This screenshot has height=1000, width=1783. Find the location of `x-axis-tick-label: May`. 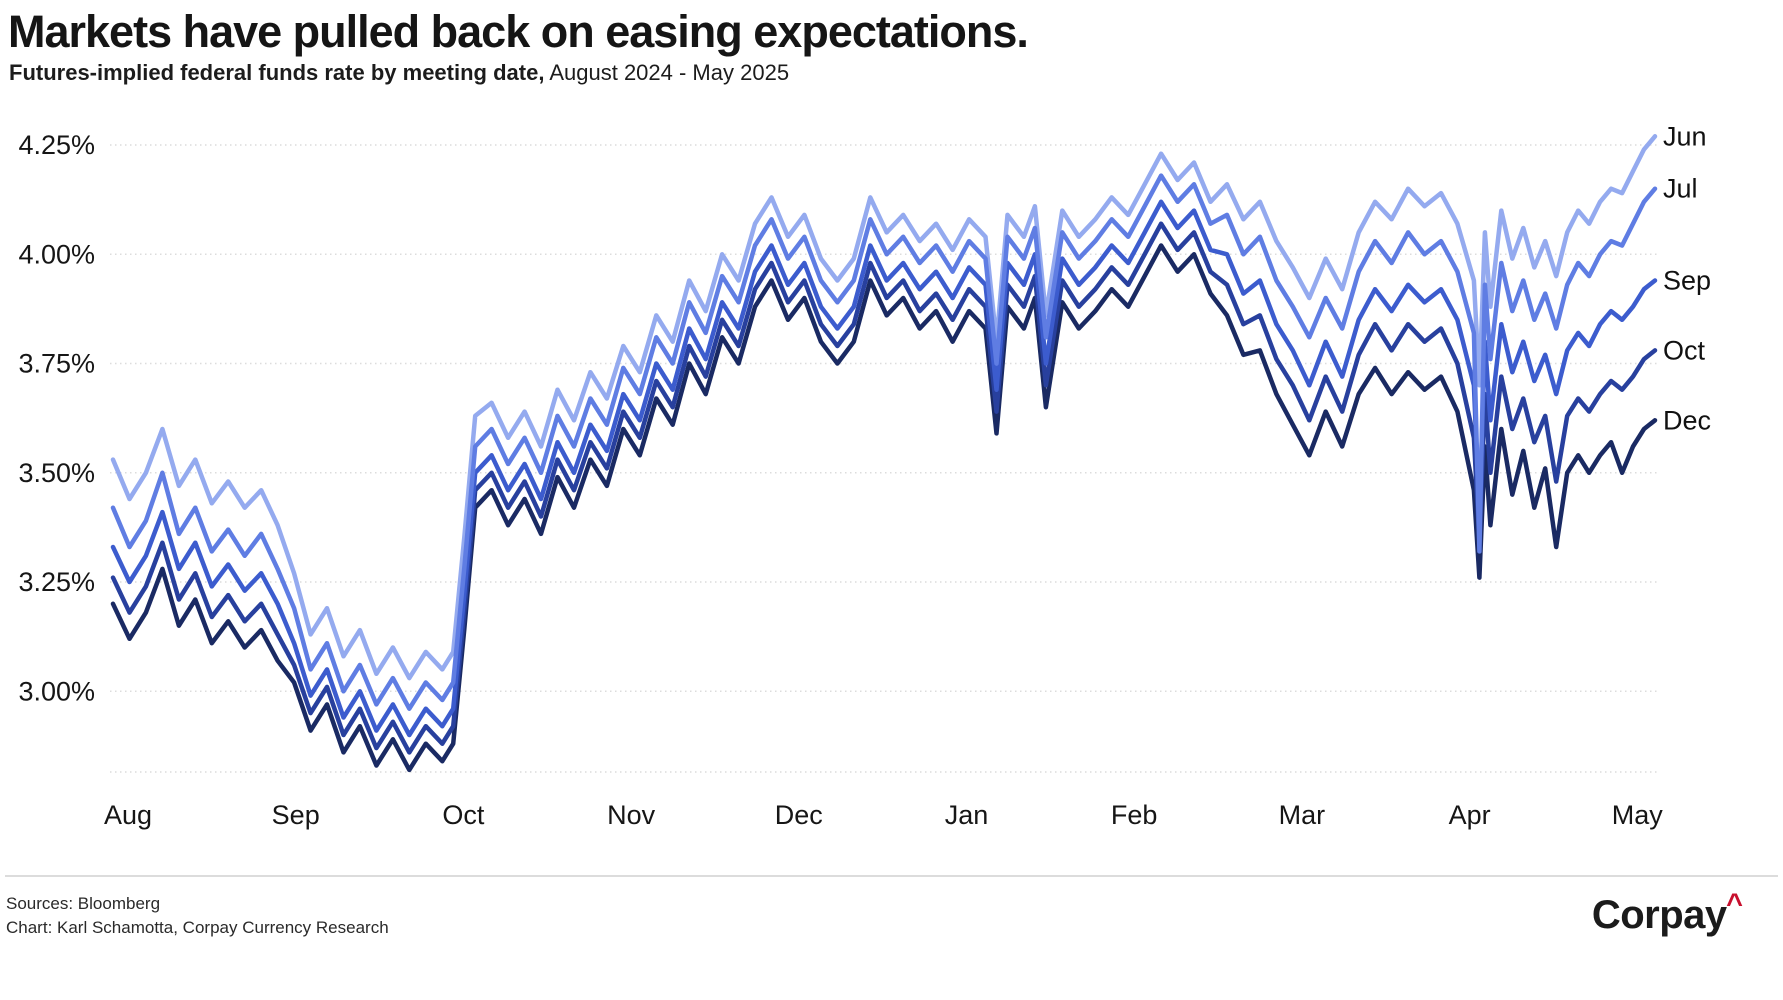

x-axis-tick-label: May is located at coordinates (1638, 815).